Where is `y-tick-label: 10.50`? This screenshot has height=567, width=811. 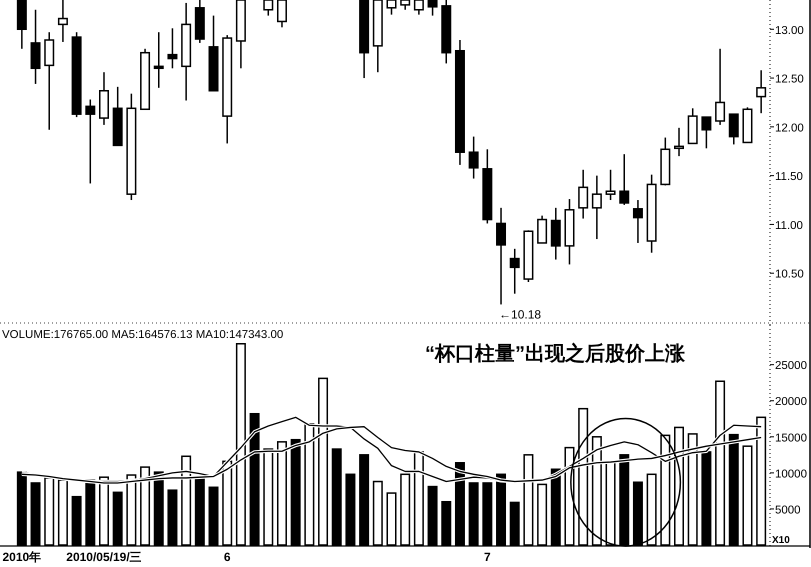
y-tick-label: 10.50 is located at coordinates (789, 274).